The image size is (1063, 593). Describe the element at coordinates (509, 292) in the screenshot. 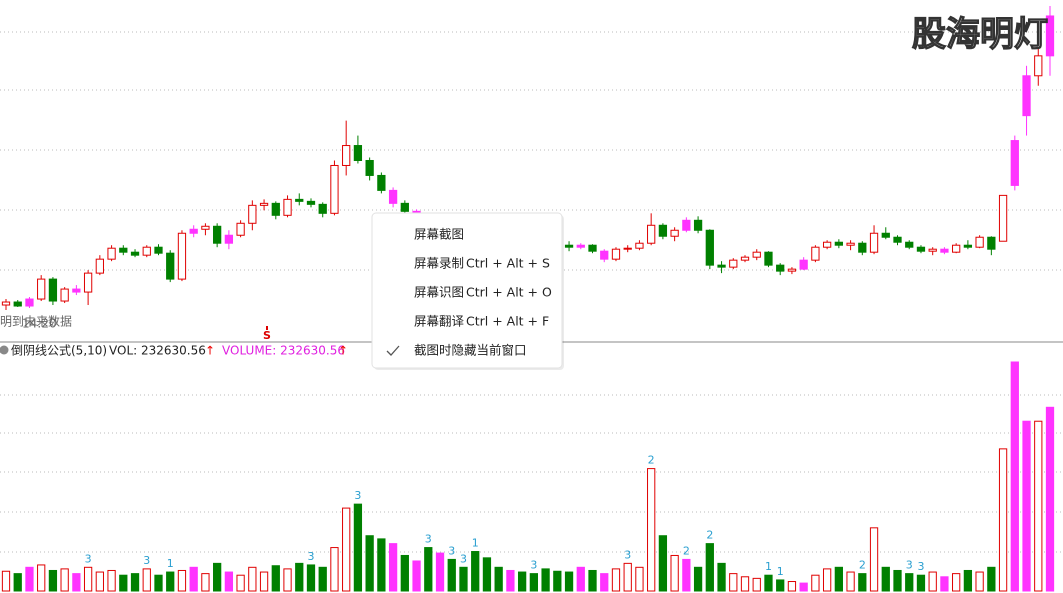

I see `menu-item-shortcut: Ctrl + Alt + O` at that location.